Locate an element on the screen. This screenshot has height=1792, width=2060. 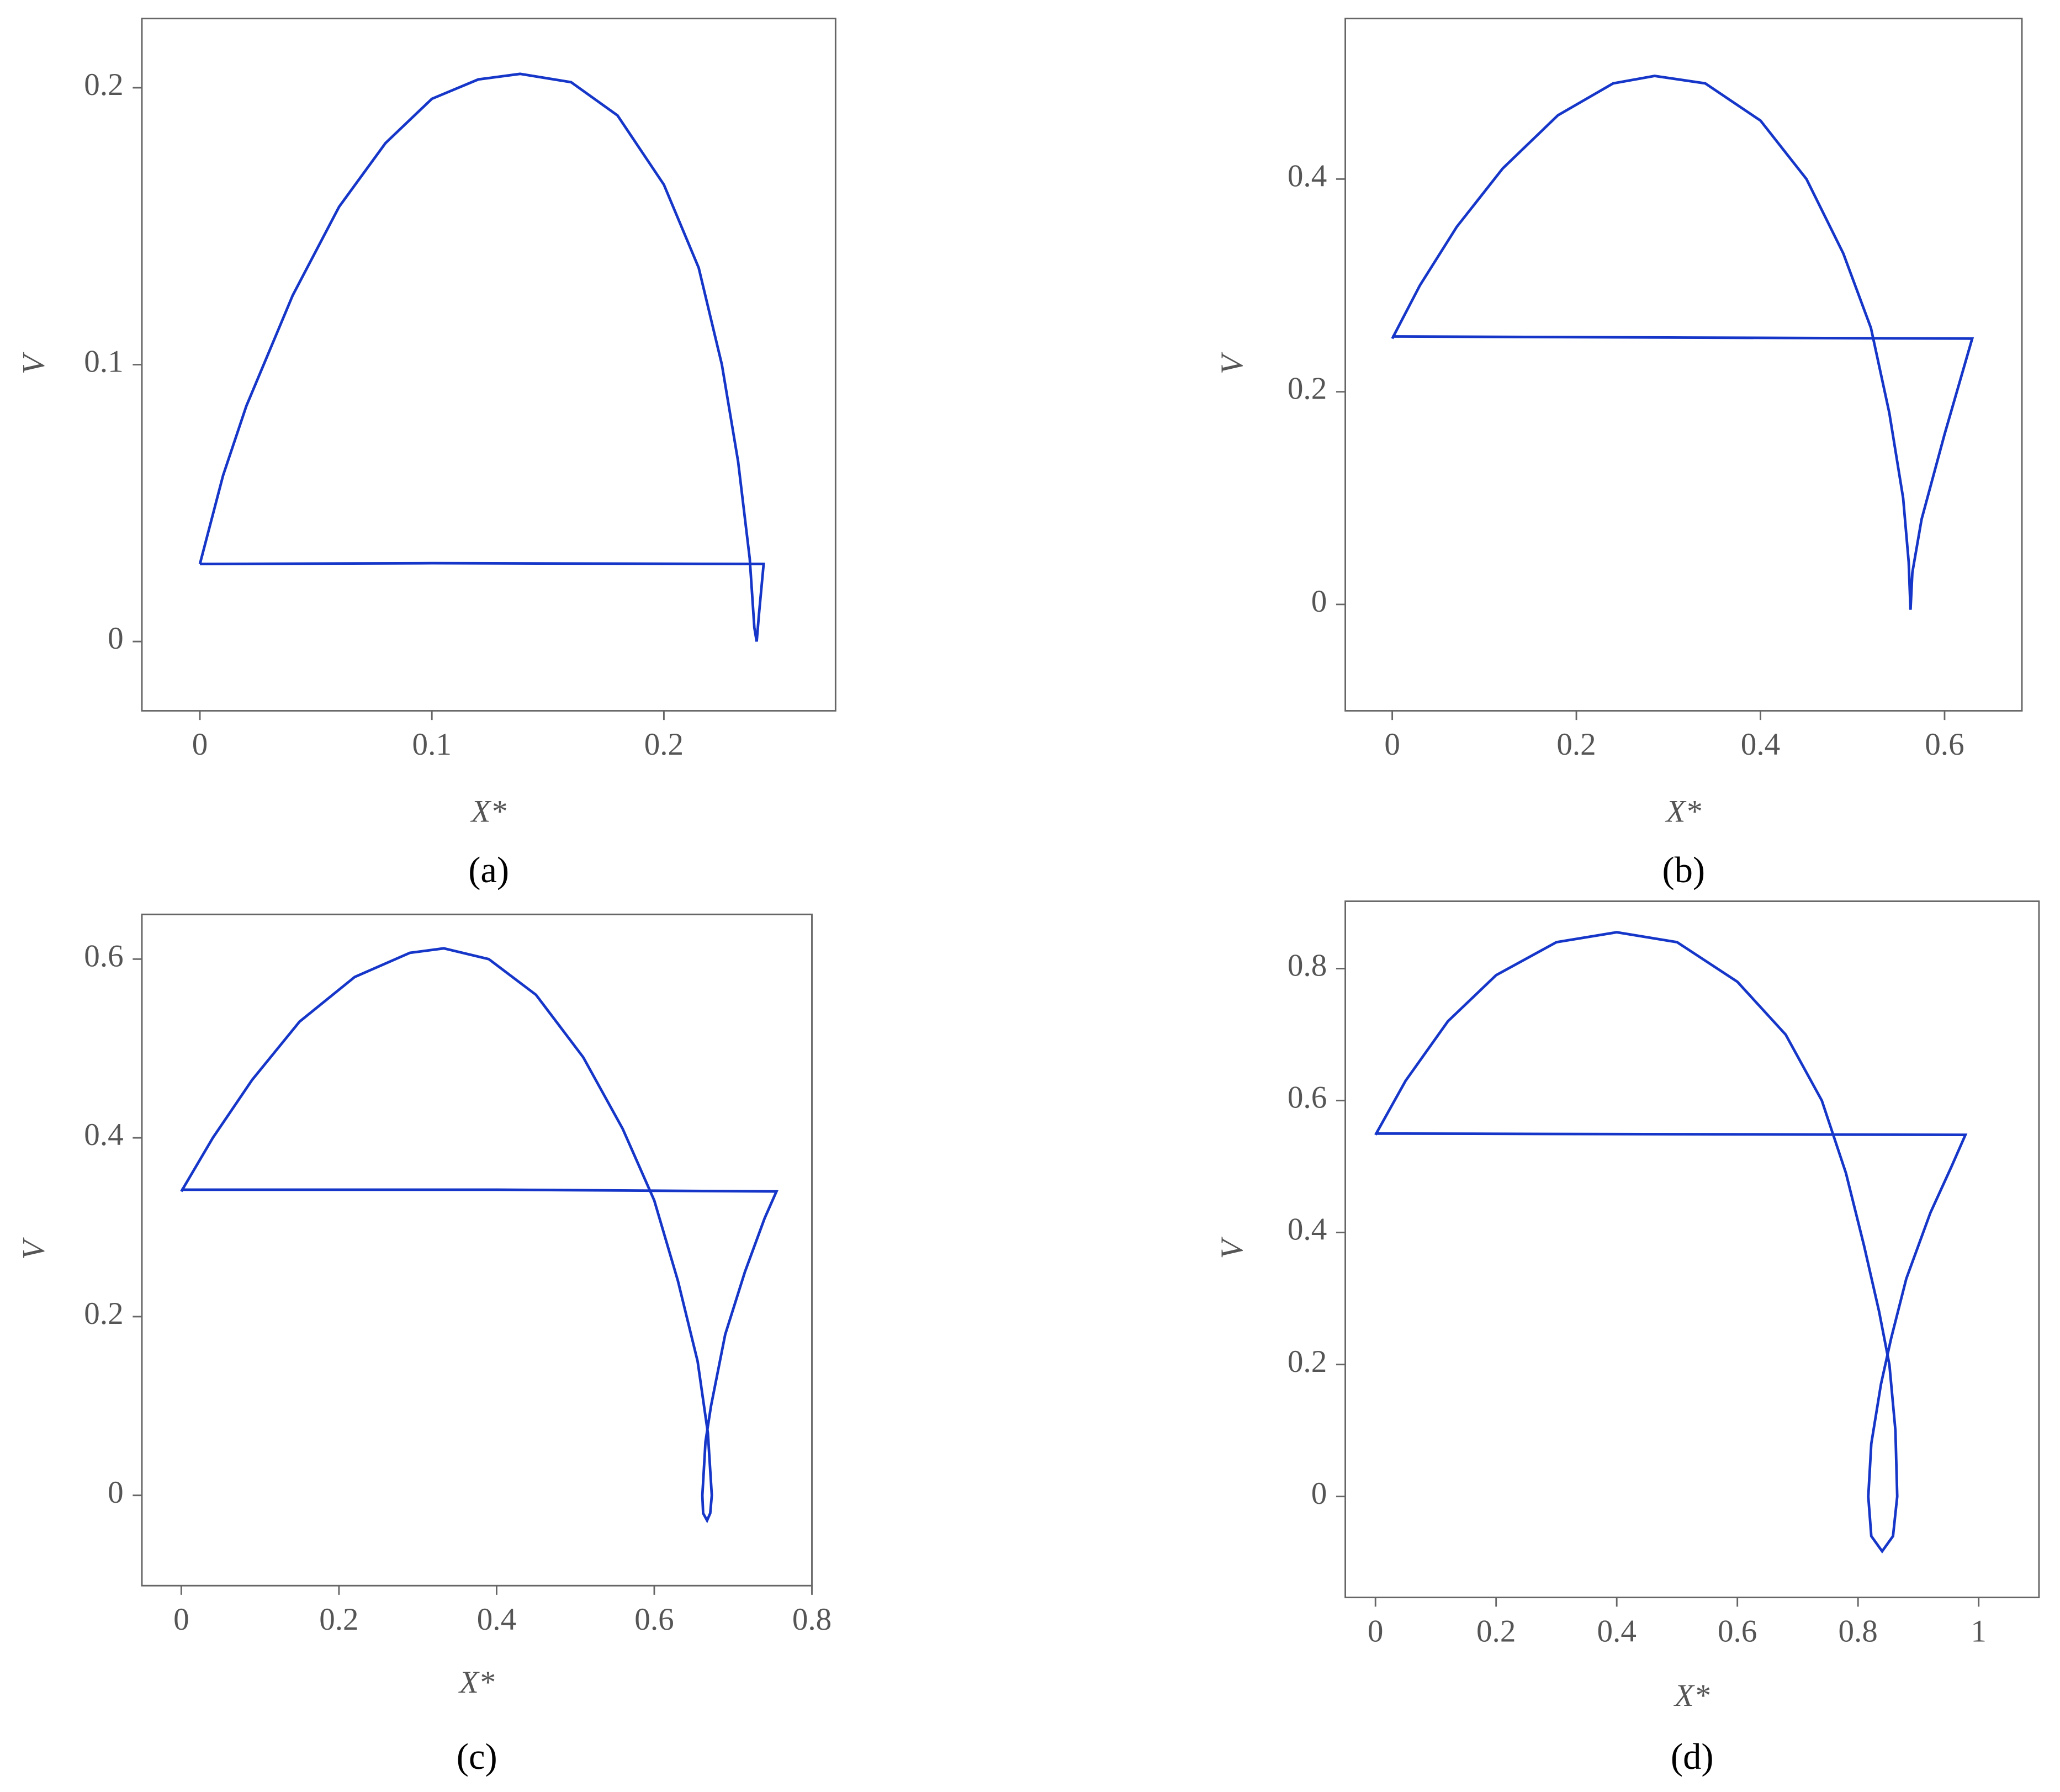
y-tick-label: 0.1 is located at coordinates (103, 361).